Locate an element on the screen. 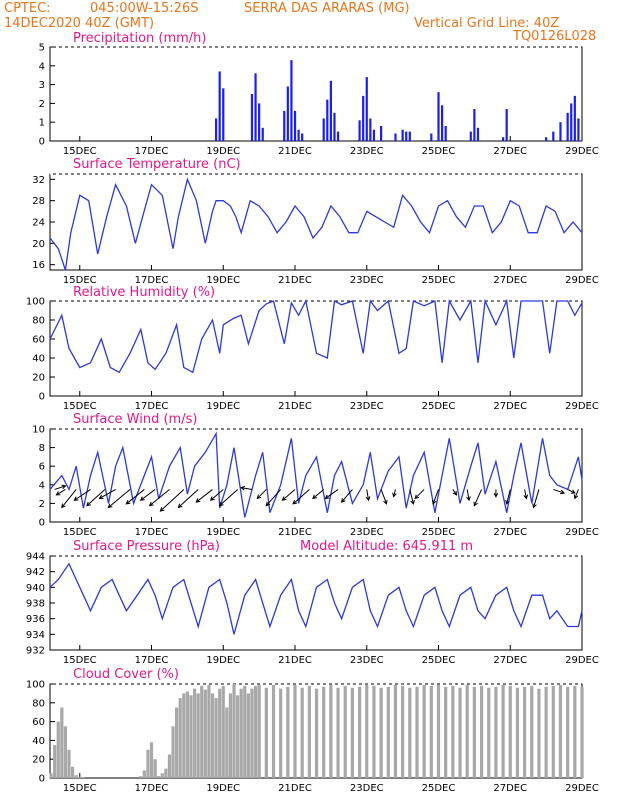  wind-xtick-label: 23DEC is located at coordinates (367, 532).